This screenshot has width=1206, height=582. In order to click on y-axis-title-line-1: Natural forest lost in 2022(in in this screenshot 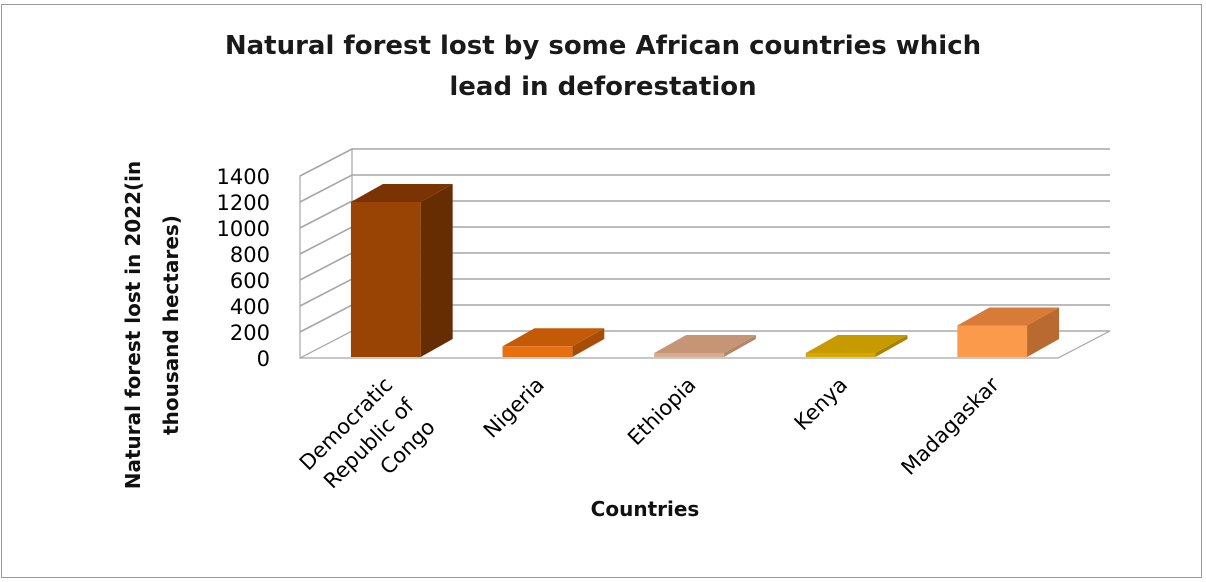, I will do `click(133, 325)`.